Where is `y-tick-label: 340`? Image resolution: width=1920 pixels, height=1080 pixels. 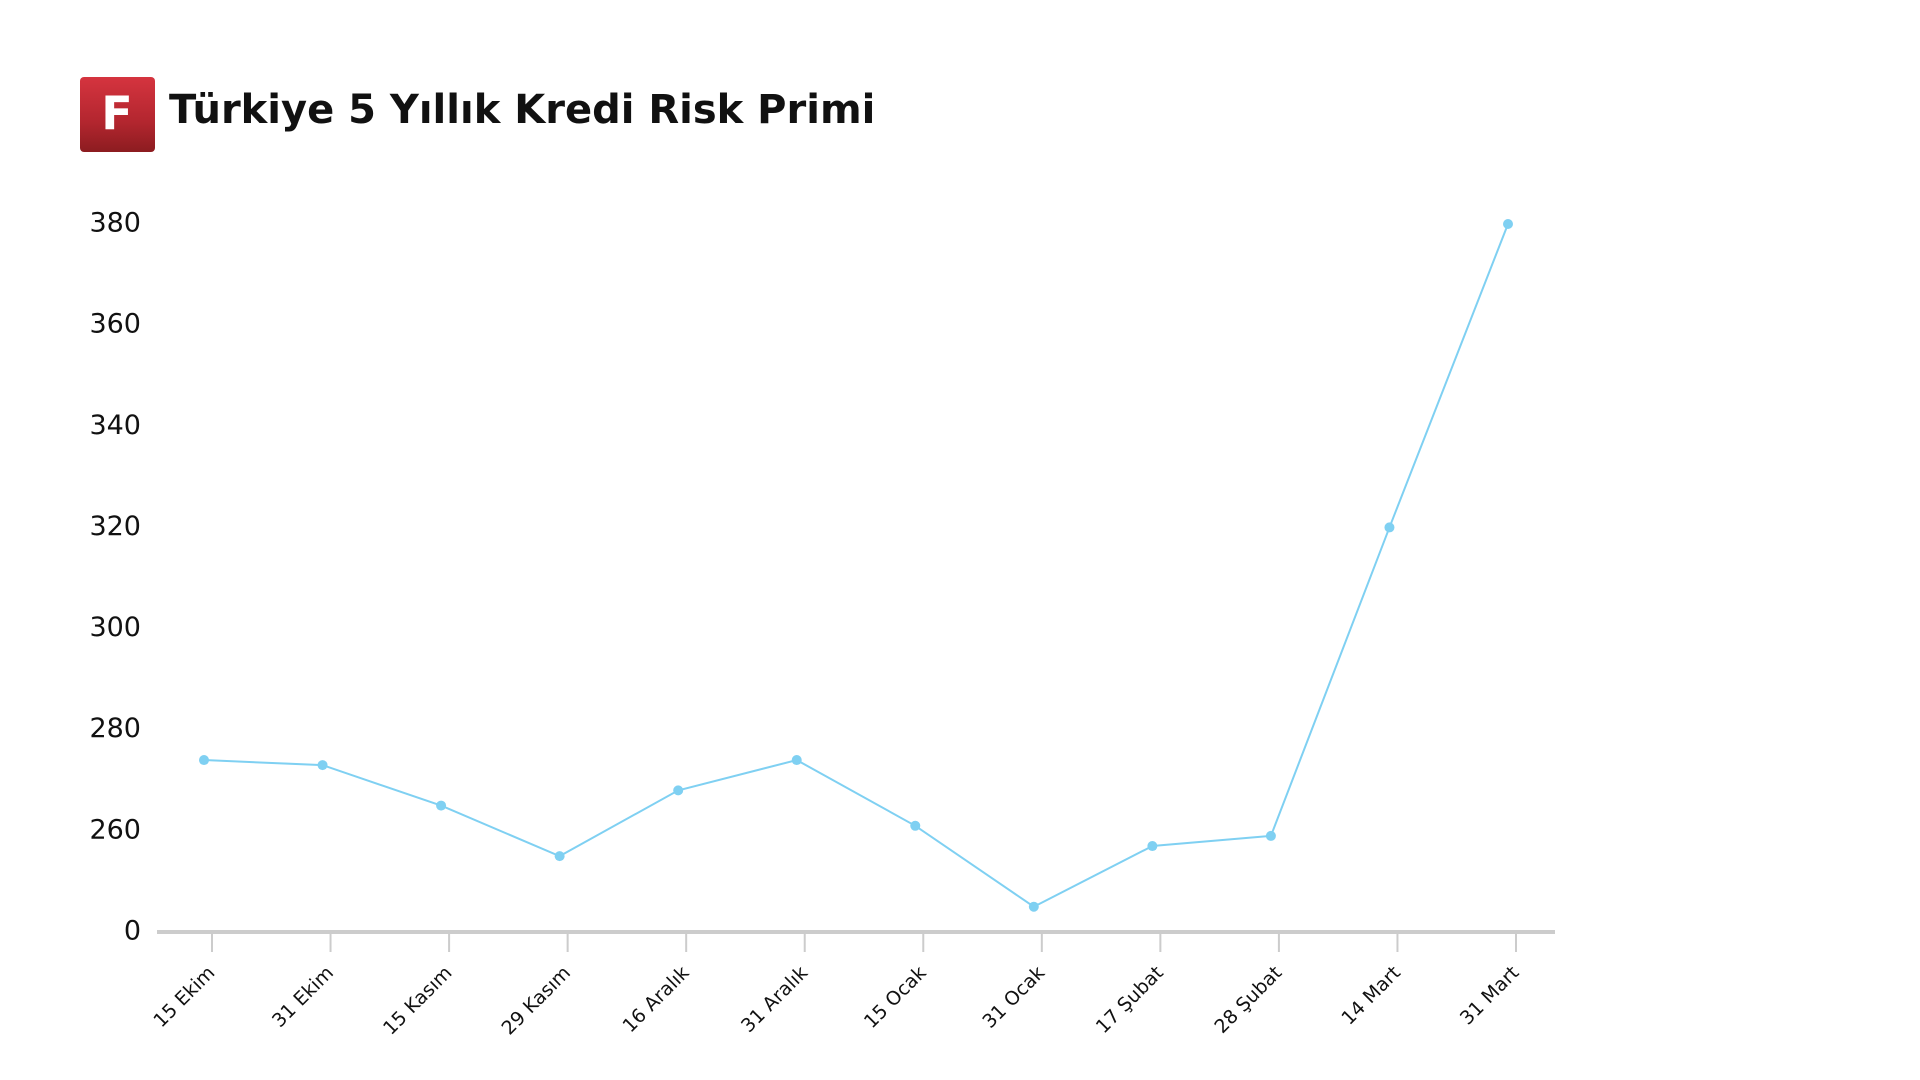 y-tick-label: 340 is located at coordinates (115, 425).